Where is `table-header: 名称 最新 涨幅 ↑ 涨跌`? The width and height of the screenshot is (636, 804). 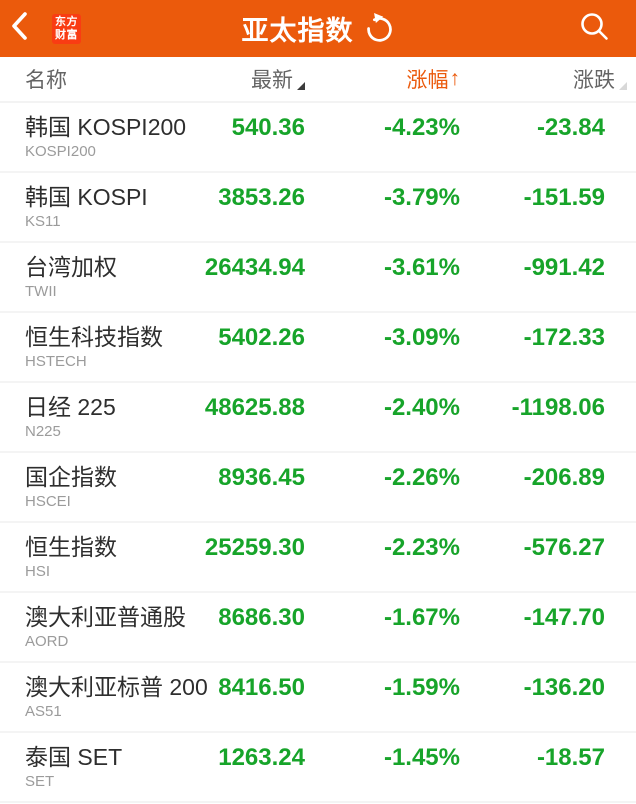
table-header: 名称 最新 涨幅 ↑ 涨跌 is located at coordinates (318, 80).